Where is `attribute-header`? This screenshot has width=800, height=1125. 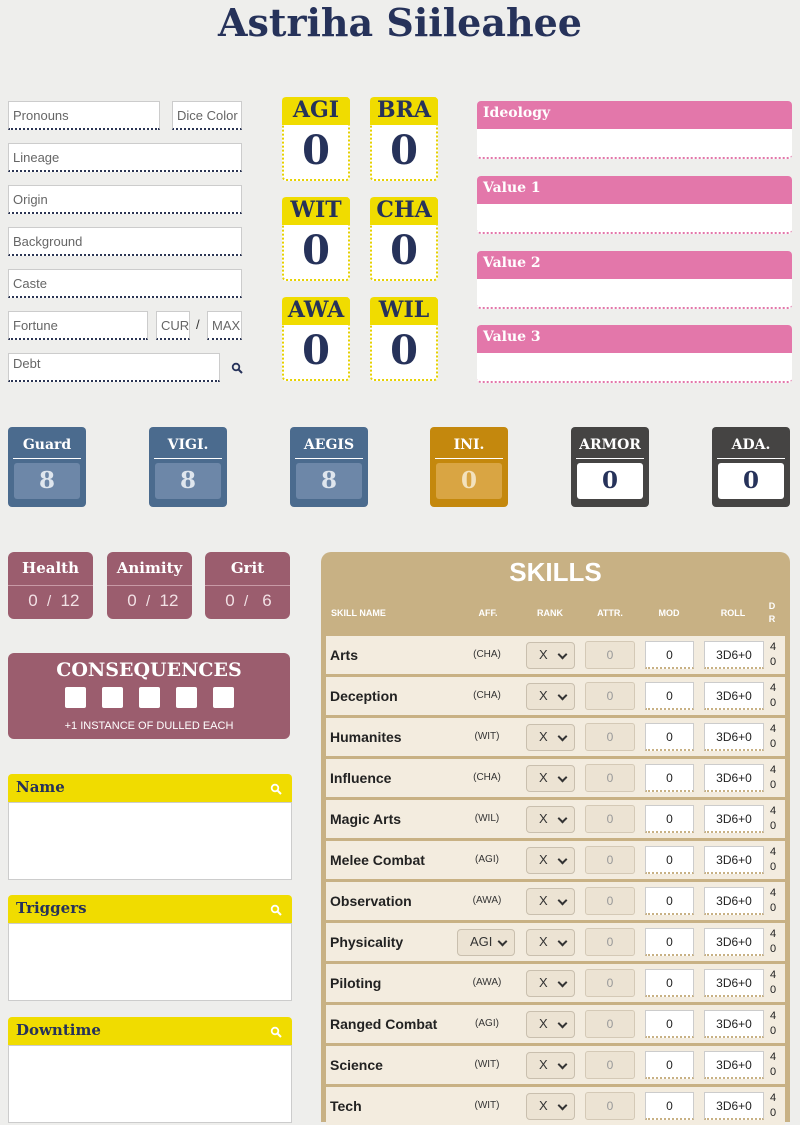 attribute-header is located at coordinates (404, 311).